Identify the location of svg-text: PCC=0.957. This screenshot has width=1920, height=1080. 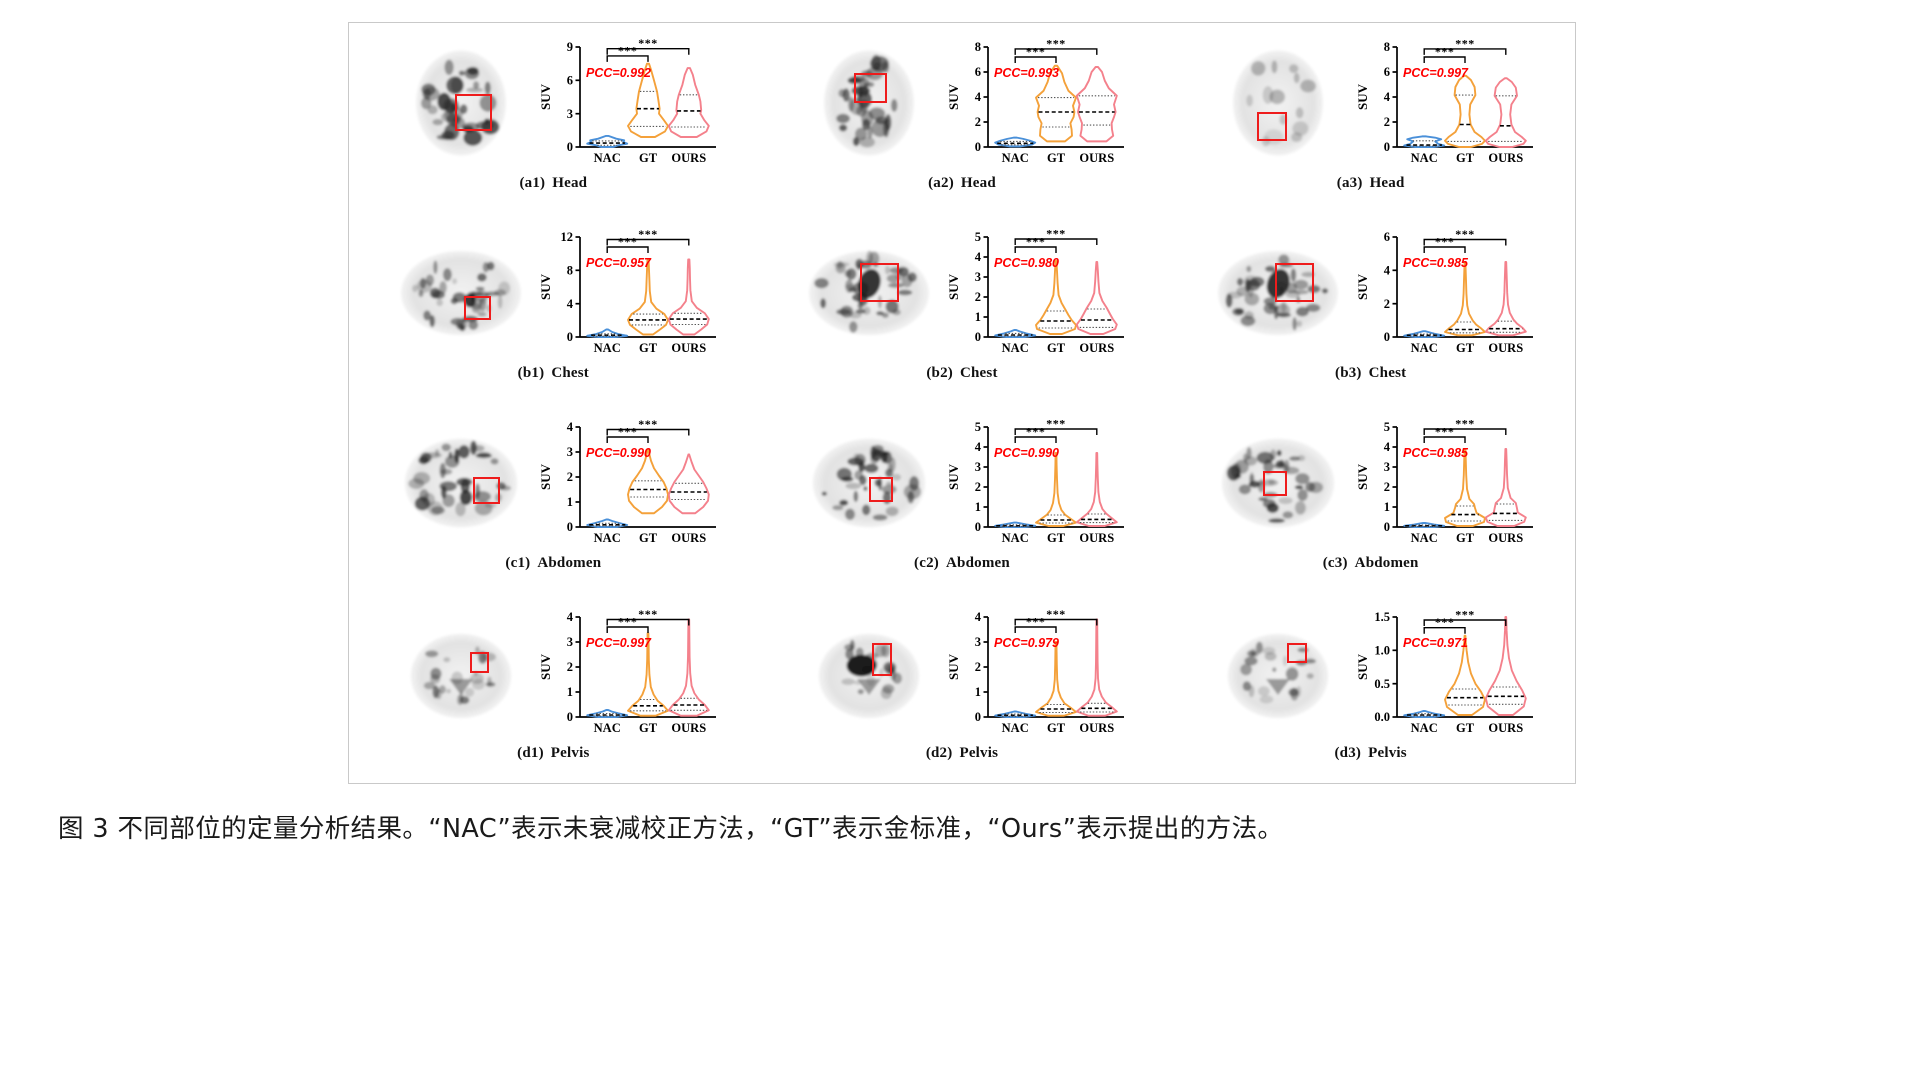
(619, 263).